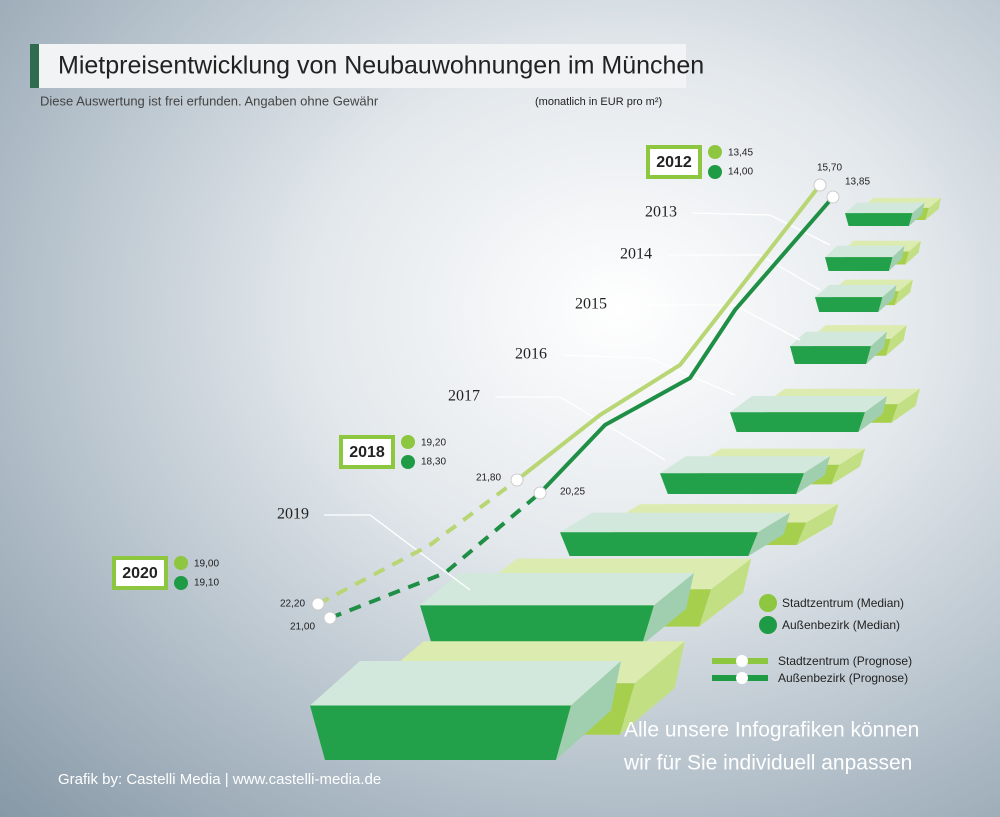 The image size is (1000, 817). Describe the element at coordinates (771, 730) in the screenshot. I see `promo: Alle unsere Infografiken können` at that location.